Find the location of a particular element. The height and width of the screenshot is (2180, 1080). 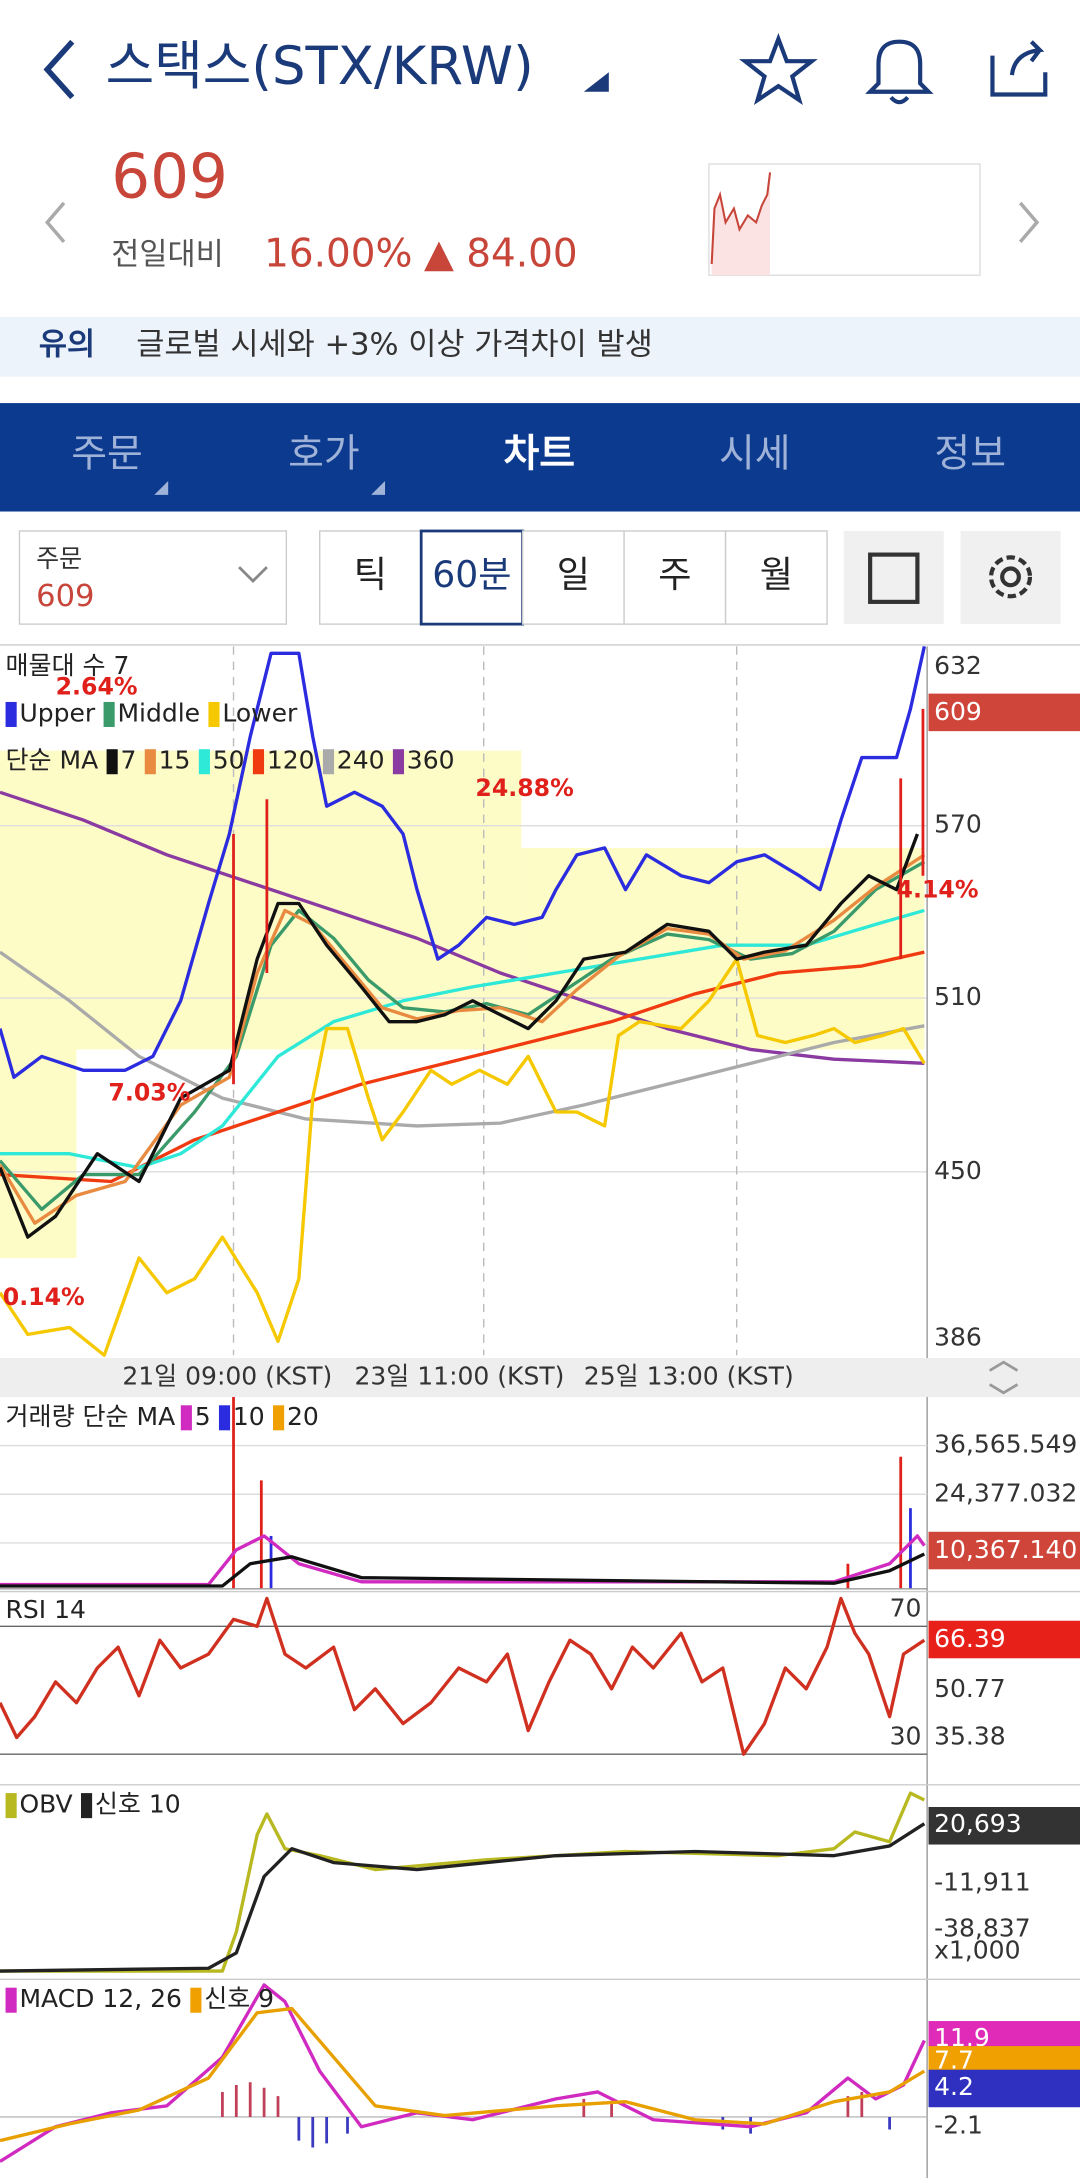

draw-button is located at coordinates (893, 577).